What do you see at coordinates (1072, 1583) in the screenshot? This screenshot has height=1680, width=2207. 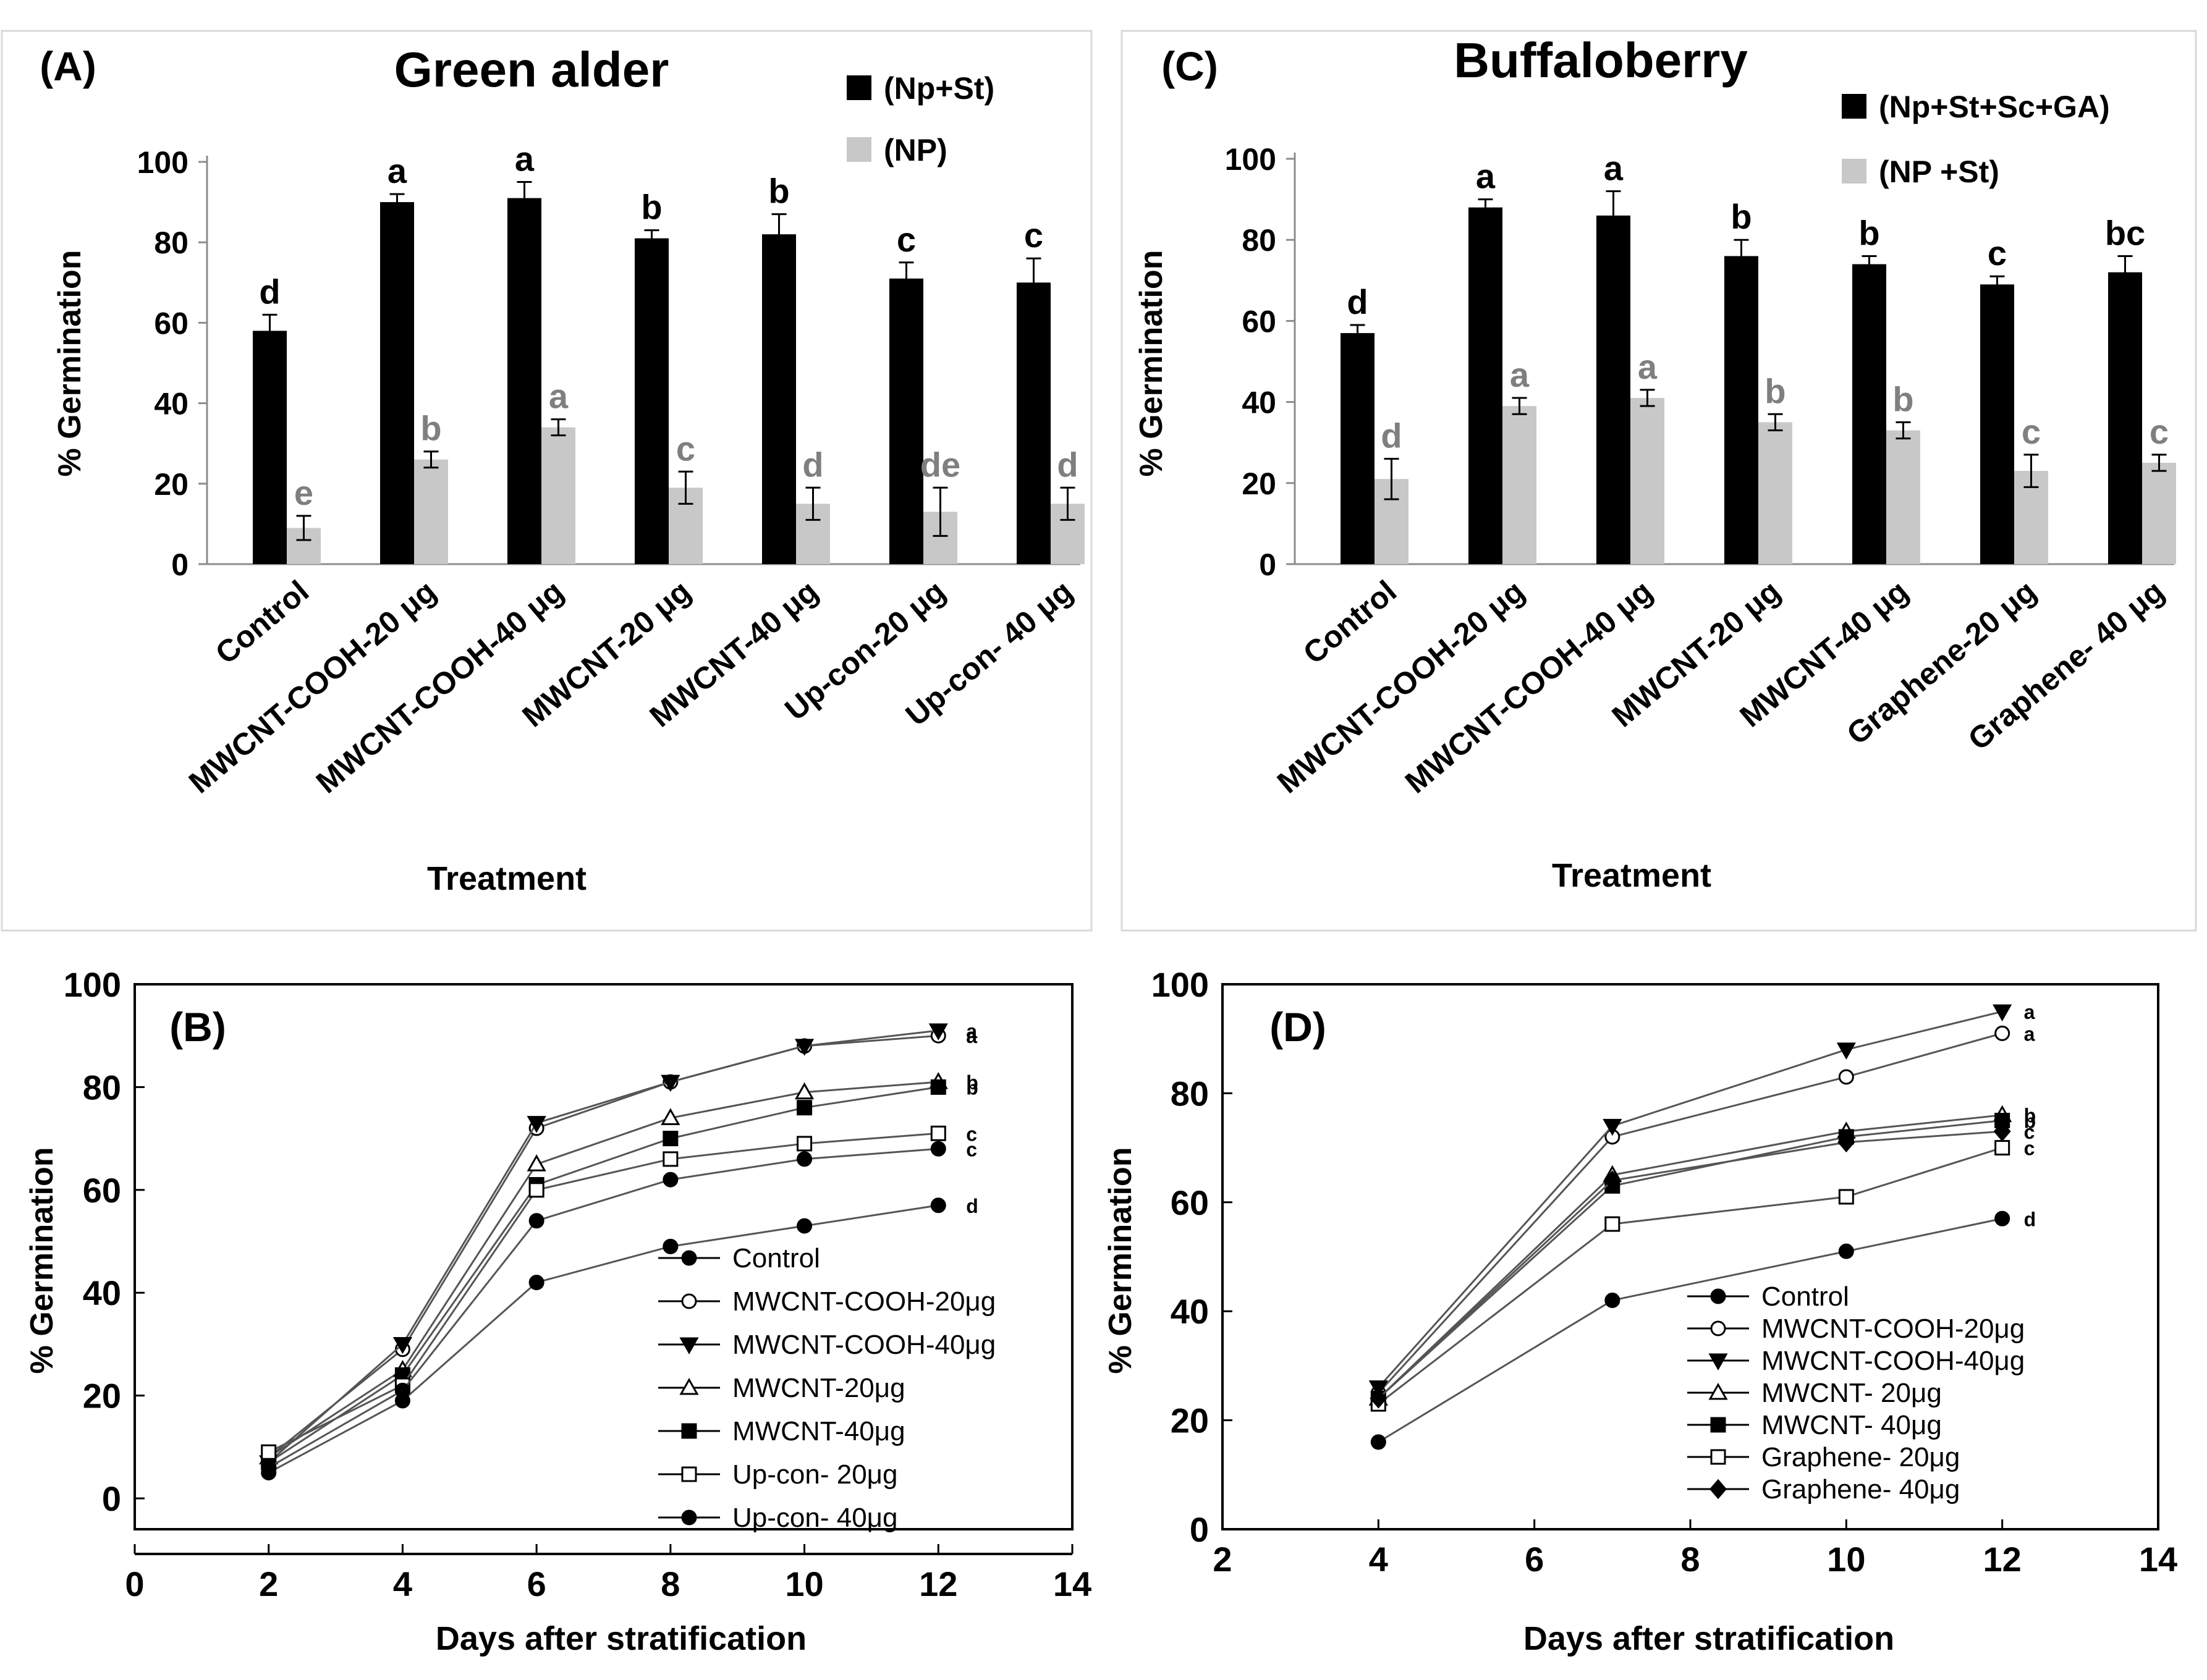 I see `x-tick-label: 14` at bounding box center [1072, 1583].